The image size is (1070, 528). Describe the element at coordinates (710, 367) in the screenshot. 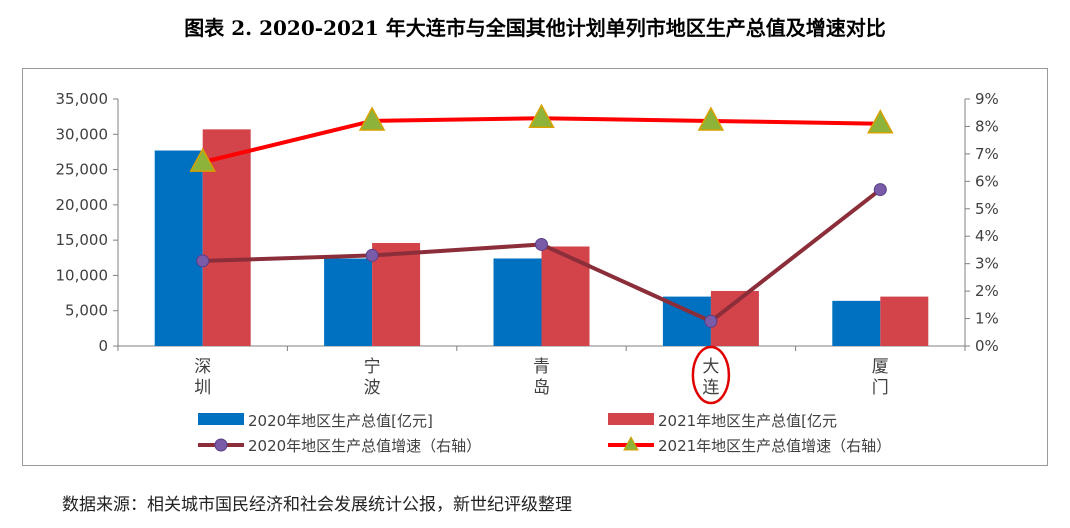

I see `category-label-char: 大` at that location.